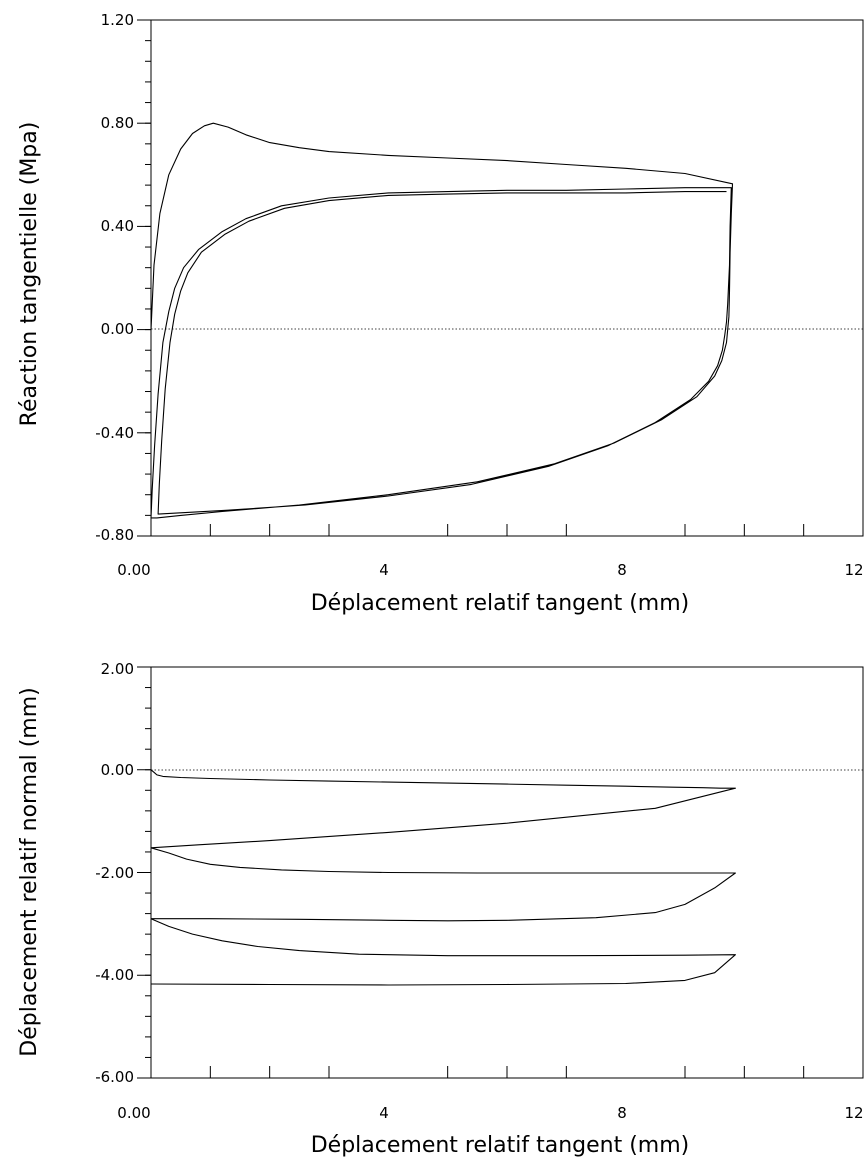 This screenshot has height=1163, width=866. Describe the element at coordinates (117, 770) in the screenshot. I see `bottom-ytick-label: 0.00` at that location.